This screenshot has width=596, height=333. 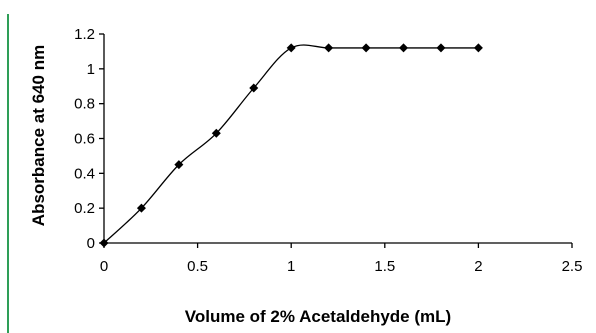 What do you see at coordinates (384, 266) in the screenshot?
I see `x-tick-label: 1.5` at bounding box center [384, 266].